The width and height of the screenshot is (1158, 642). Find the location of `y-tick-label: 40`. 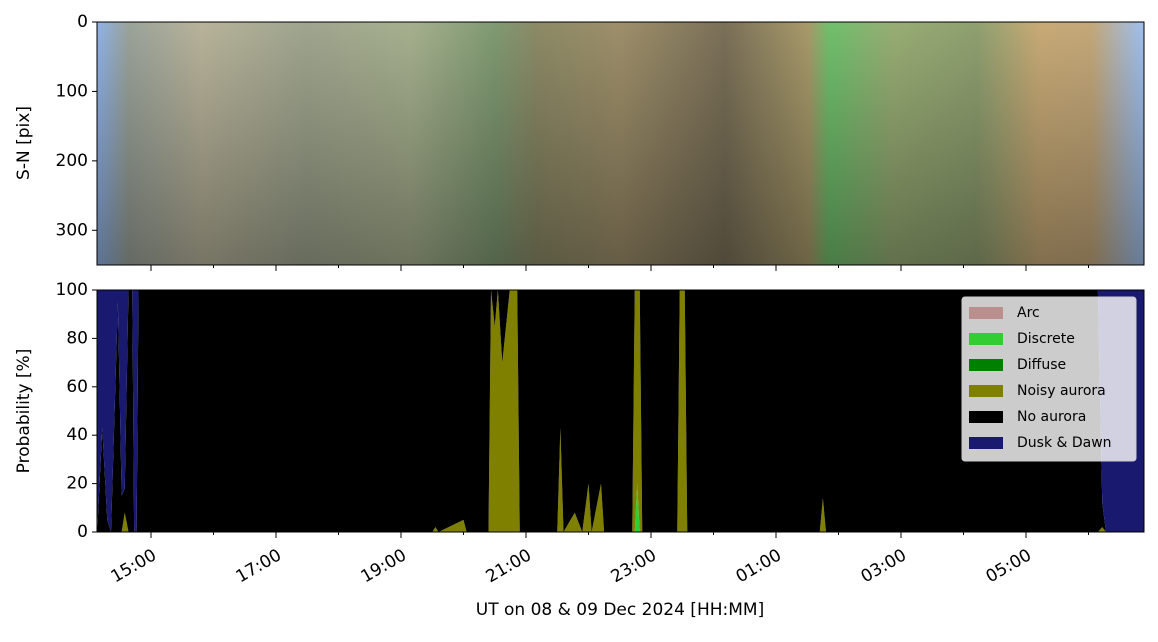

y-tick-label: 40 is located at coordinates (77, 435).